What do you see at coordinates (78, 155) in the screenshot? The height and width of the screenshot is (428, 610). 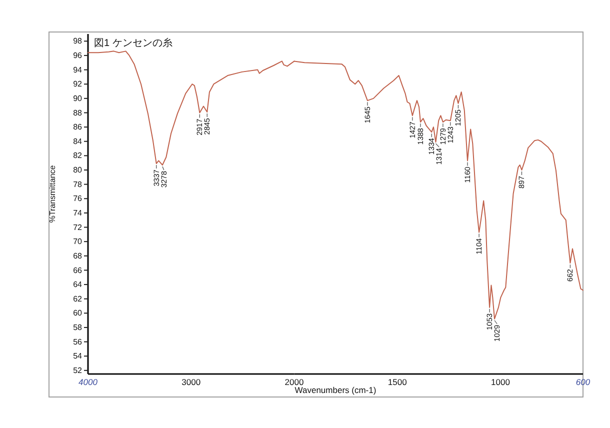 I see `y-tick-label: 82` at bounding box center [78, 155].